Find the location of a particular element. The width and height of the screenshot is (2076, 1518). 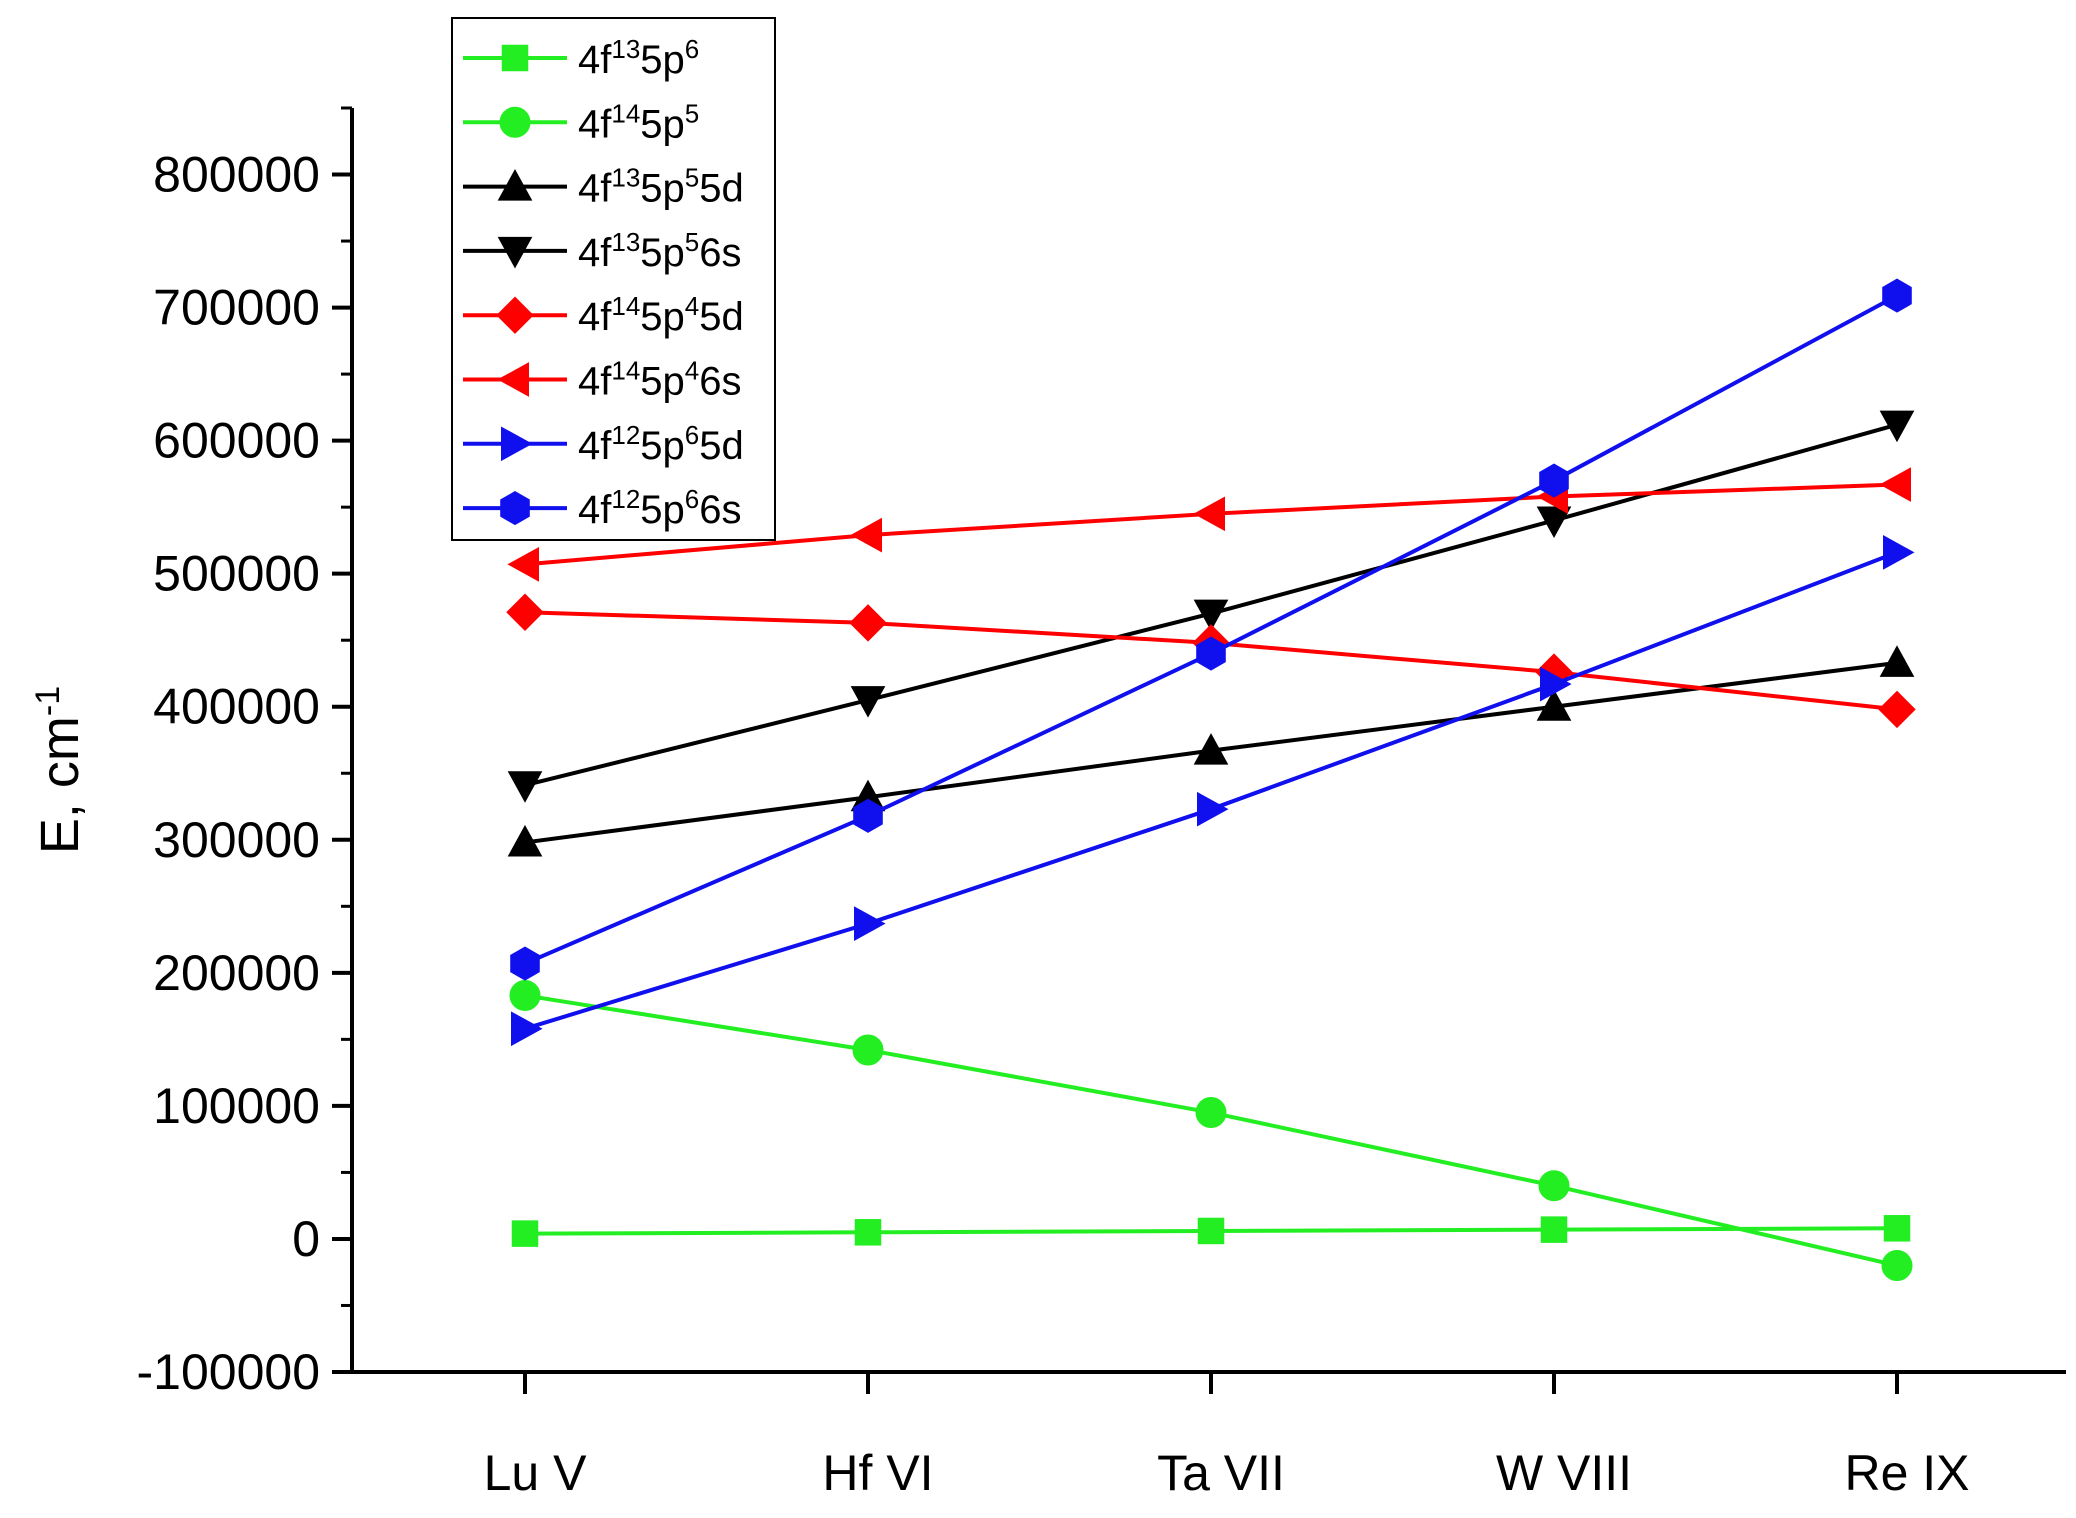

x-tick-label: W VIII is located at coordinates (1564, 1473).